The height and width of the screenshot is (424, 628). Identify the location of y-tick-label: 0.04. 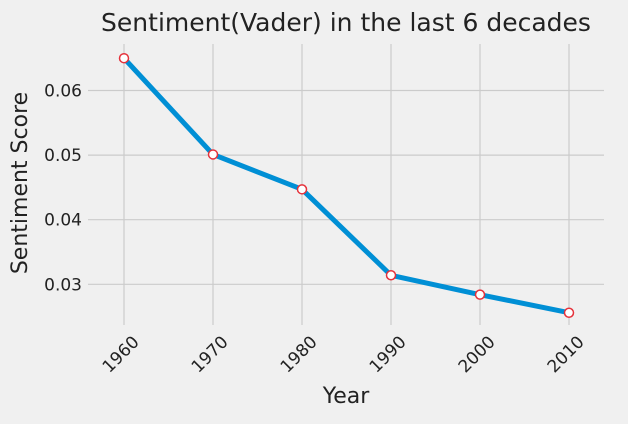
(63, 221).